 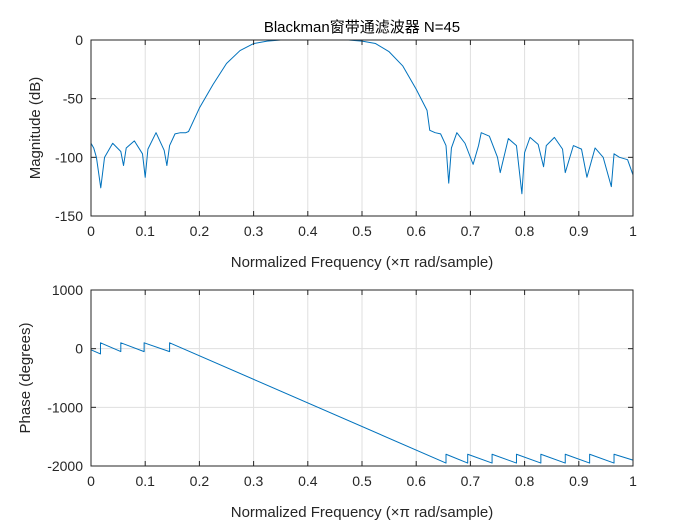 I want to click on phase-xtick-label: 0.2, so click(x=200, y=481).